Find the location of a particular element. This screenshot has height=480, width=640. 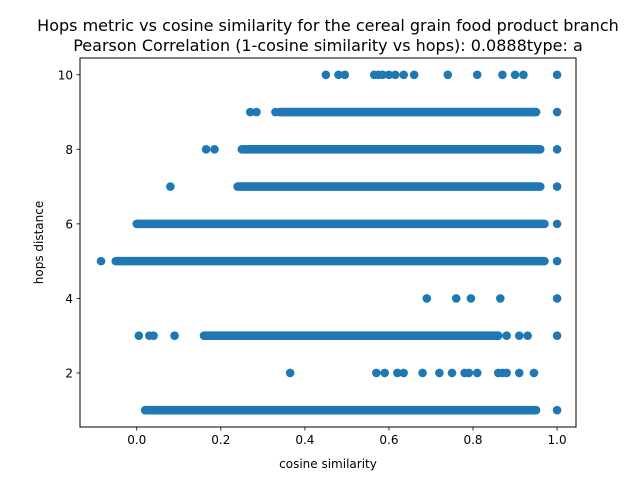

x-tick-label: 0.6 is located at coordinates (388, 440).